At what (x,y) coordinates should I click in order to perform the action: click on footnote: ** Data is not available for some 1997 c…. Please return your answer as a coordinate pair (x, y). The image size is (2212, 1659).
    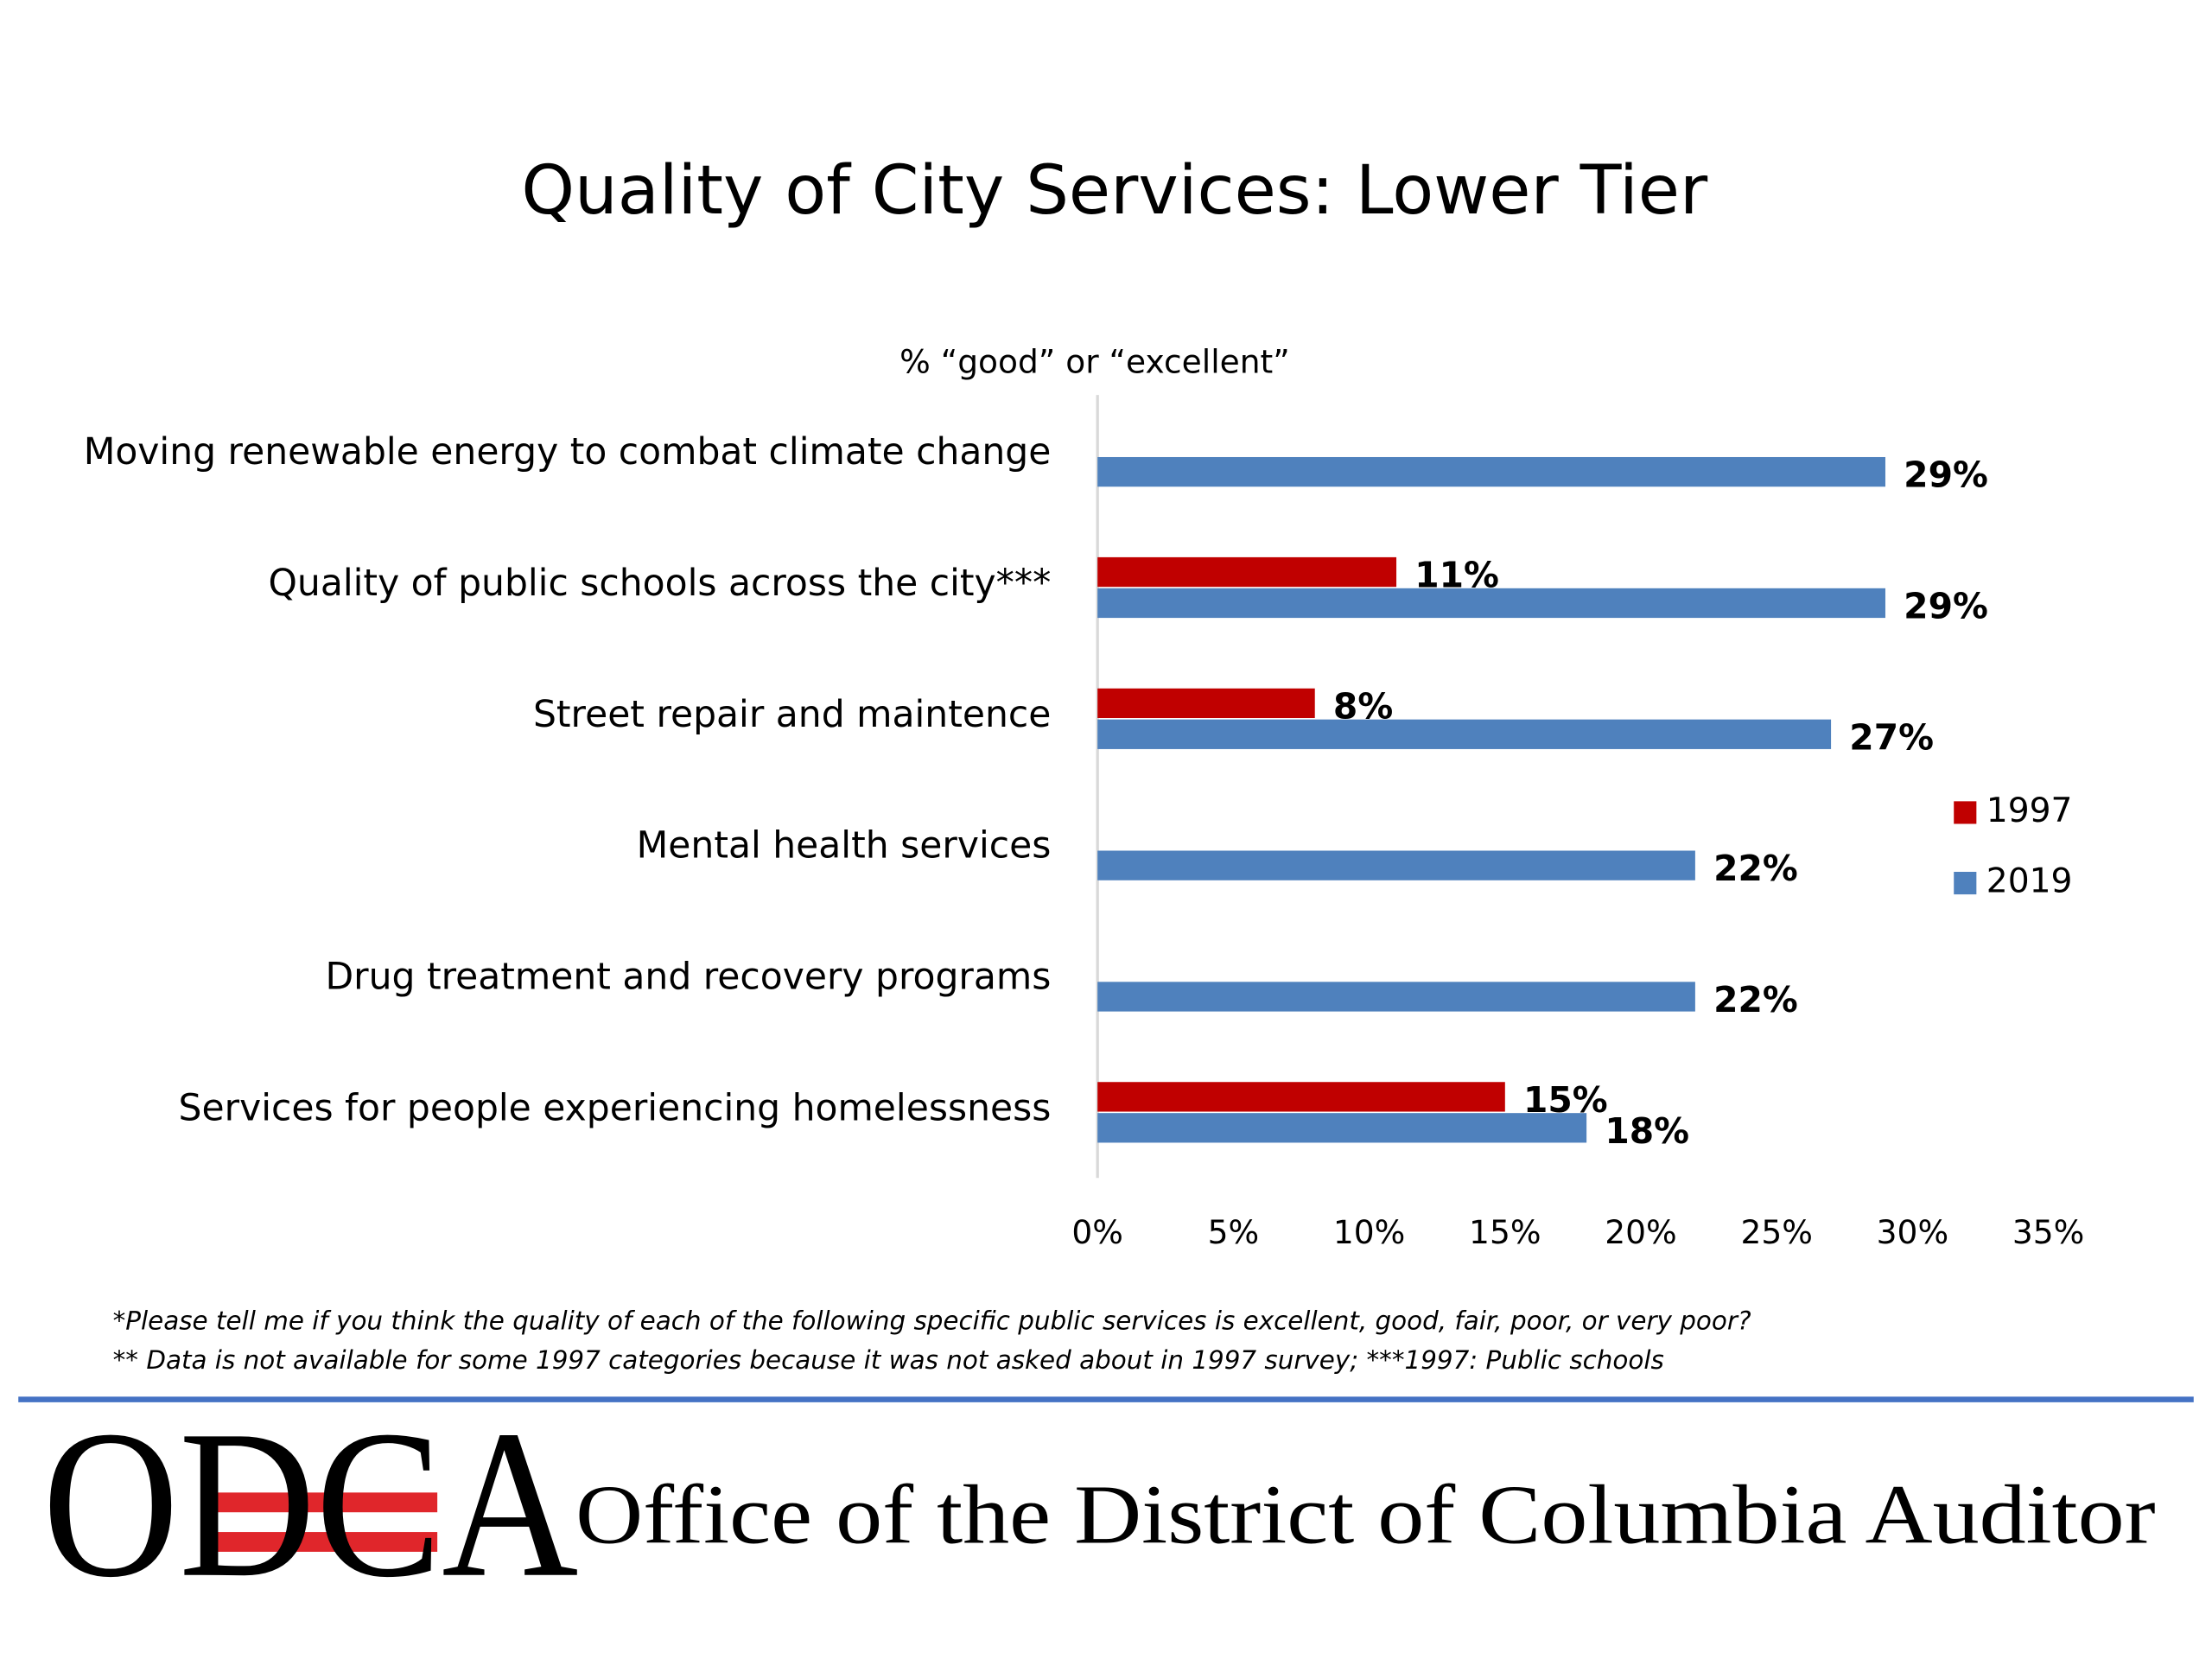
    Looking at the image, I should click on (888, 1360).